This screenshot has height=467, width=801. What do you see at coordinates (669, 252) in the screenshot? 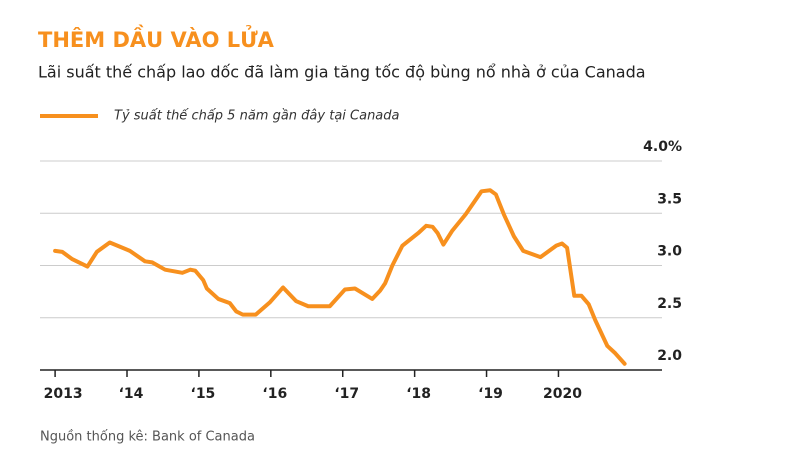
I see `y-tick-label: 3.0` at bounding box center [669, 252].